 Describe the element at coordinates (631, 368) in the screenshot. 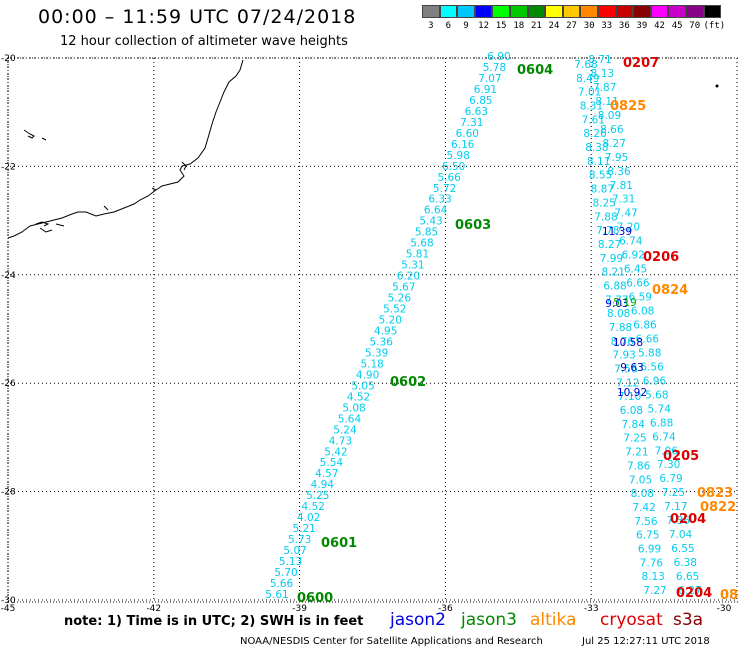

I see `jason2-value-label: 9.63` at that location.